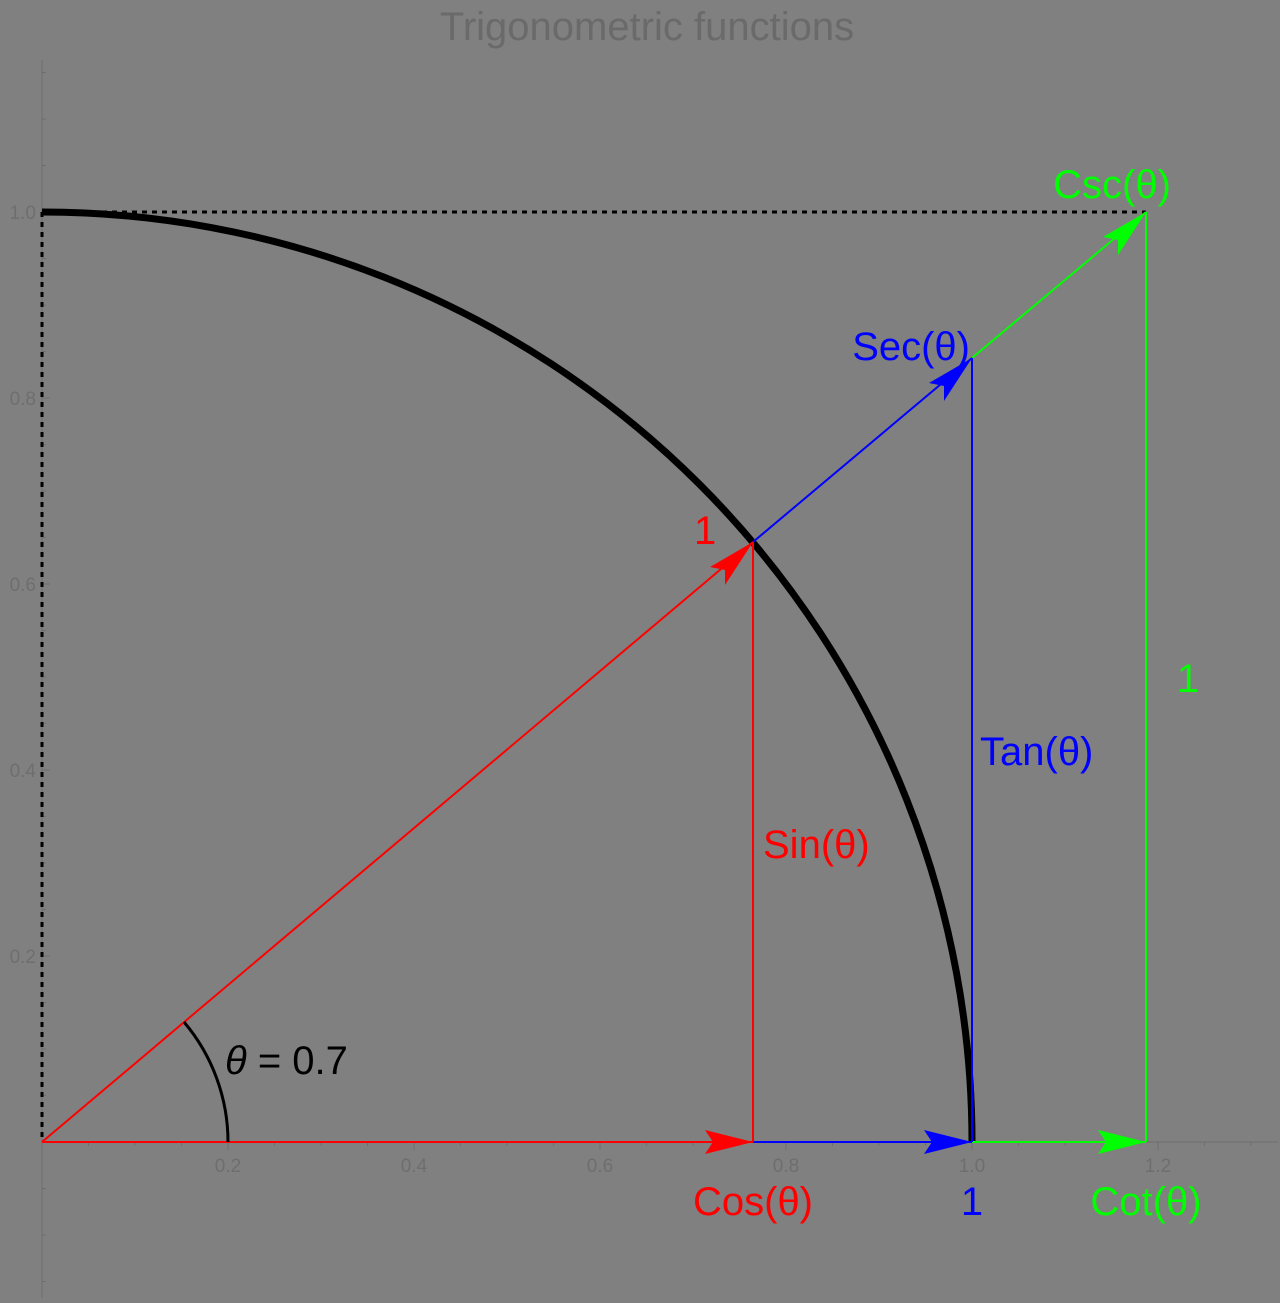  What do you see at coordinates (23, 957) in the screenshot?
I see `y-tick-label: 0.2` at bounding box center [23, 957].